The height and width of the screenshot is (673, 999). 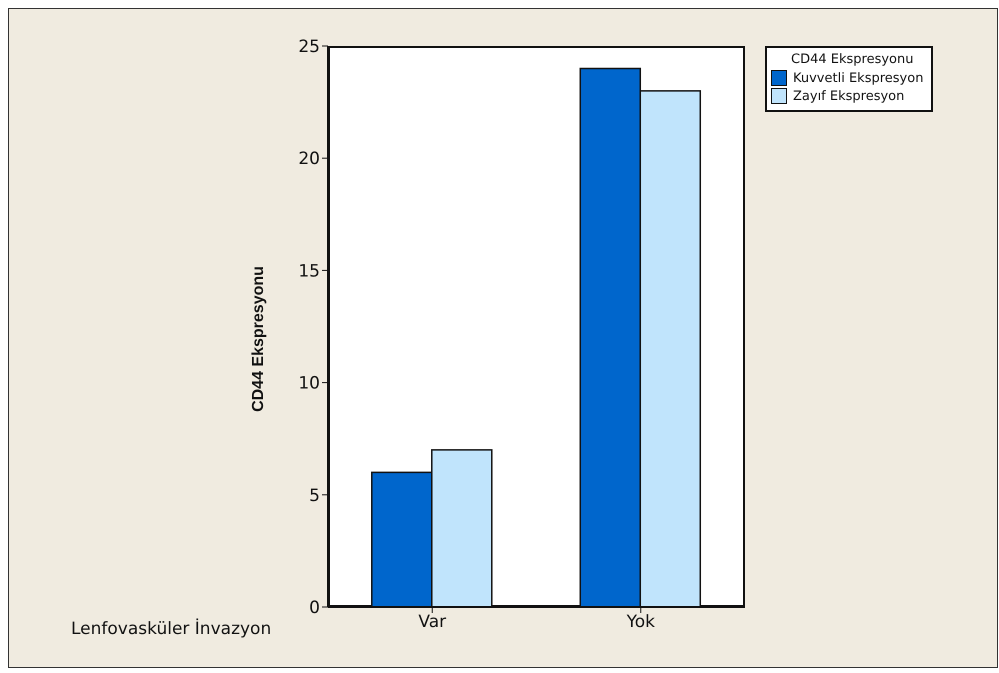 I want to click on y-tick-label: 5, so click(x=314, y=496).